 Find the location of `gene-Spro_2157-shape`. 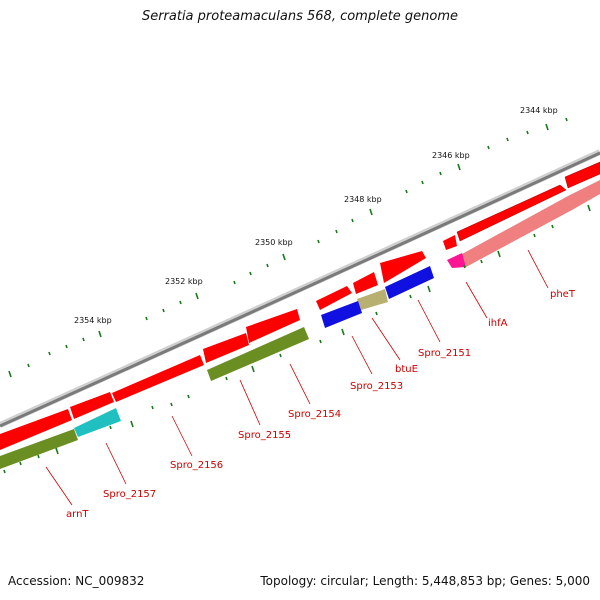

gene-Spro_2157-shape is located at coordinates (97, 422).